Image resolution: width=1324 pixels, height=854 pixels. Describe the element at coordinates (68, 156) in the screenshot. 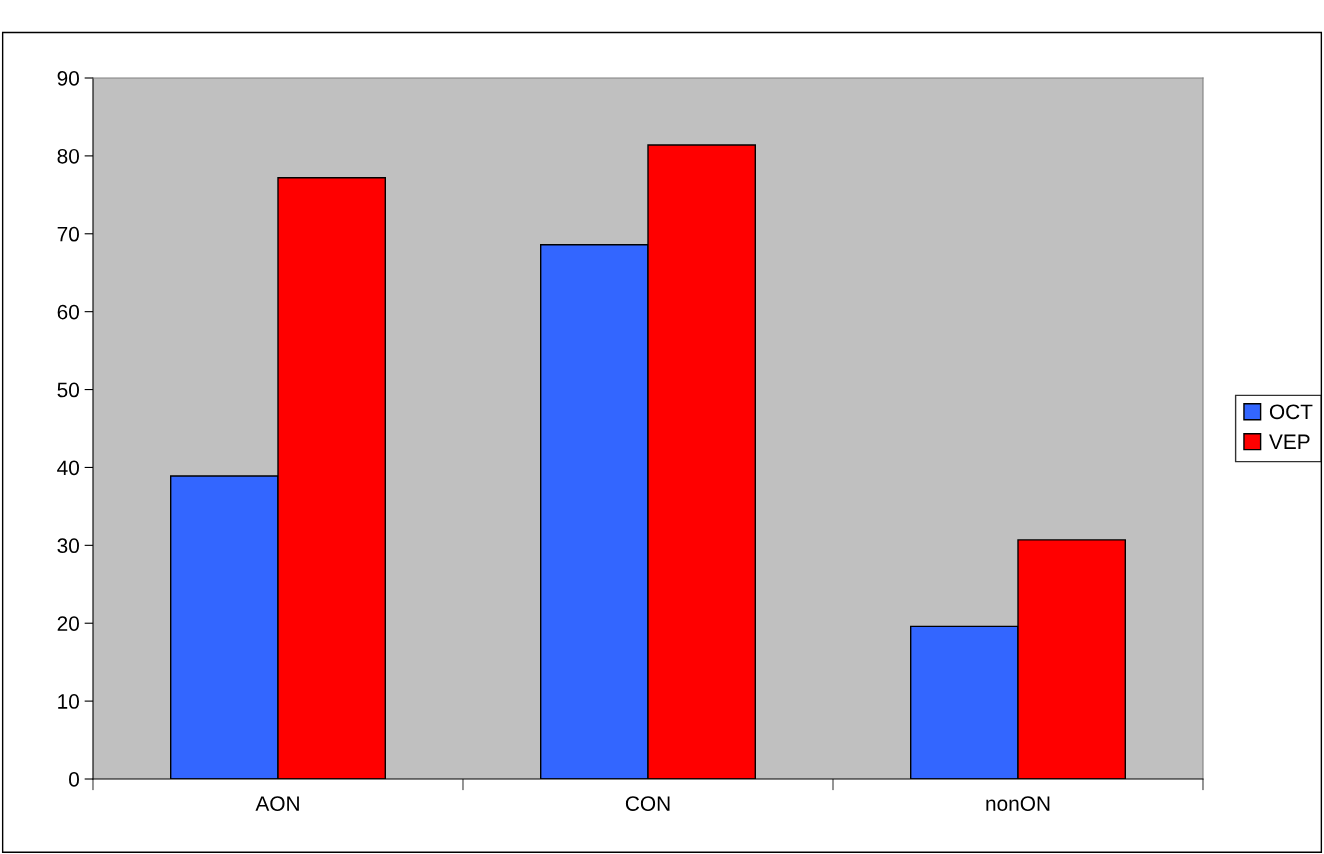

I see `y-tick-label: 80` at that location.